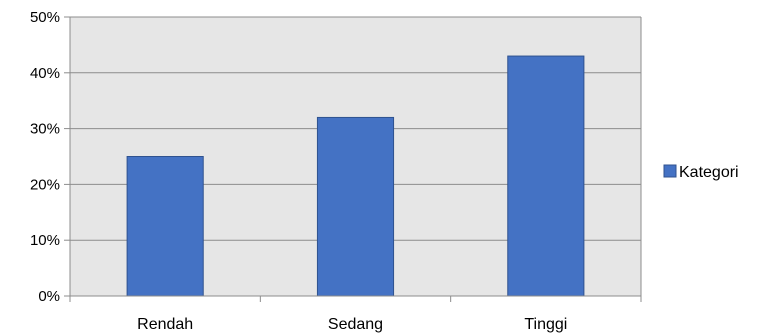 Image resolution: width=769 pixels, height=335 pixels. I want to click on y-tick-label: 0%, so click(49, 296).